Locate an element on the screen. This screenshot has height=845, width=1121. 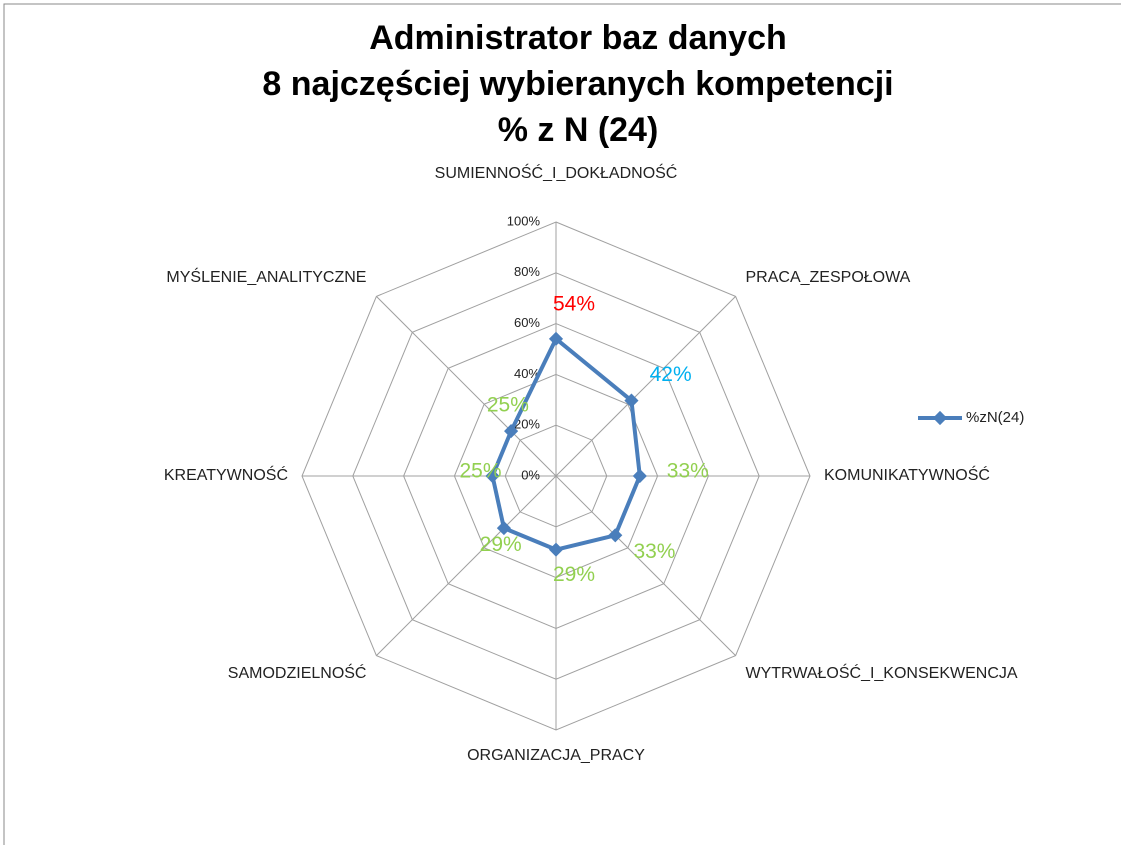
chart-title: % z N (24) is located at coordinates (578, 130).